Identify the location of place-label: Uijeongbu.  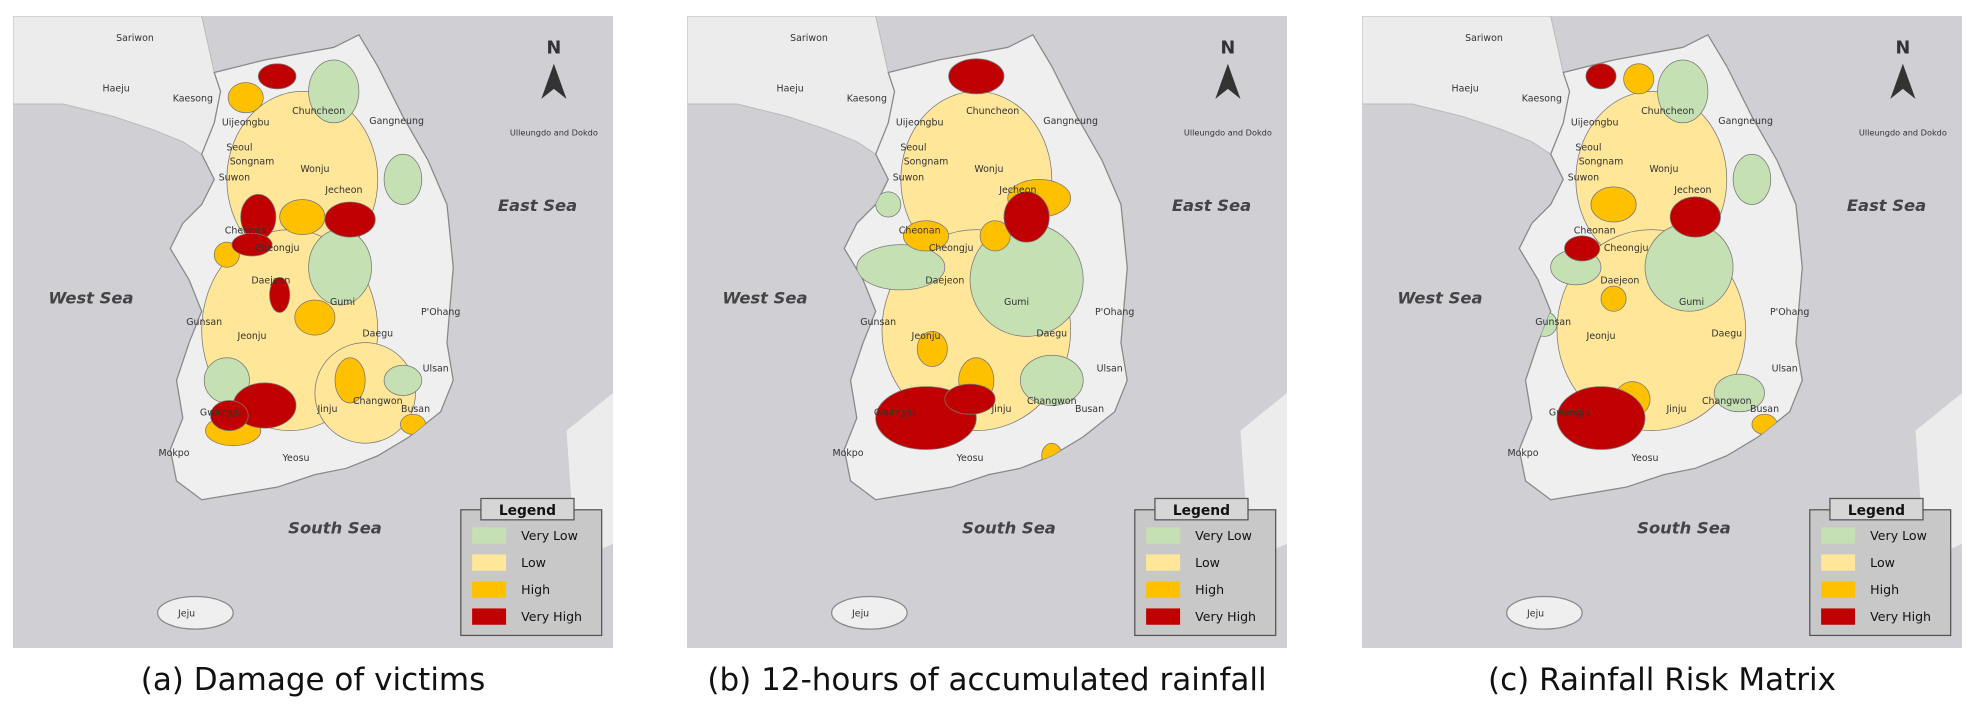
(920, 122).